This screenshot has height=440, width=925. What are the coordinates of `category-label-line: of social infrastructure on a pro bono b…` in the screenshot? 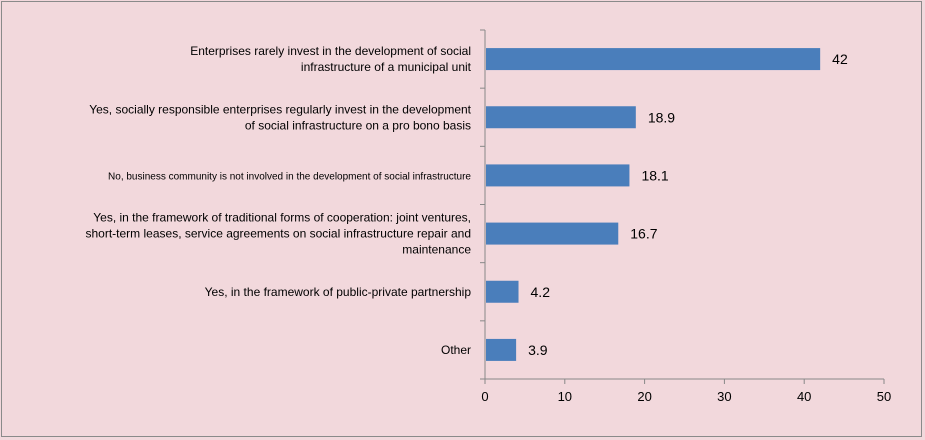 It's located at (358, 125).